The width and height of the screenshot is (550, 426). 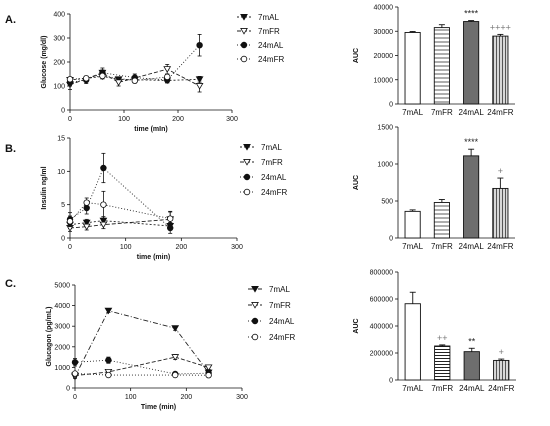 I want to click on y-tick-label: 10000, so click(x=384, y=80).